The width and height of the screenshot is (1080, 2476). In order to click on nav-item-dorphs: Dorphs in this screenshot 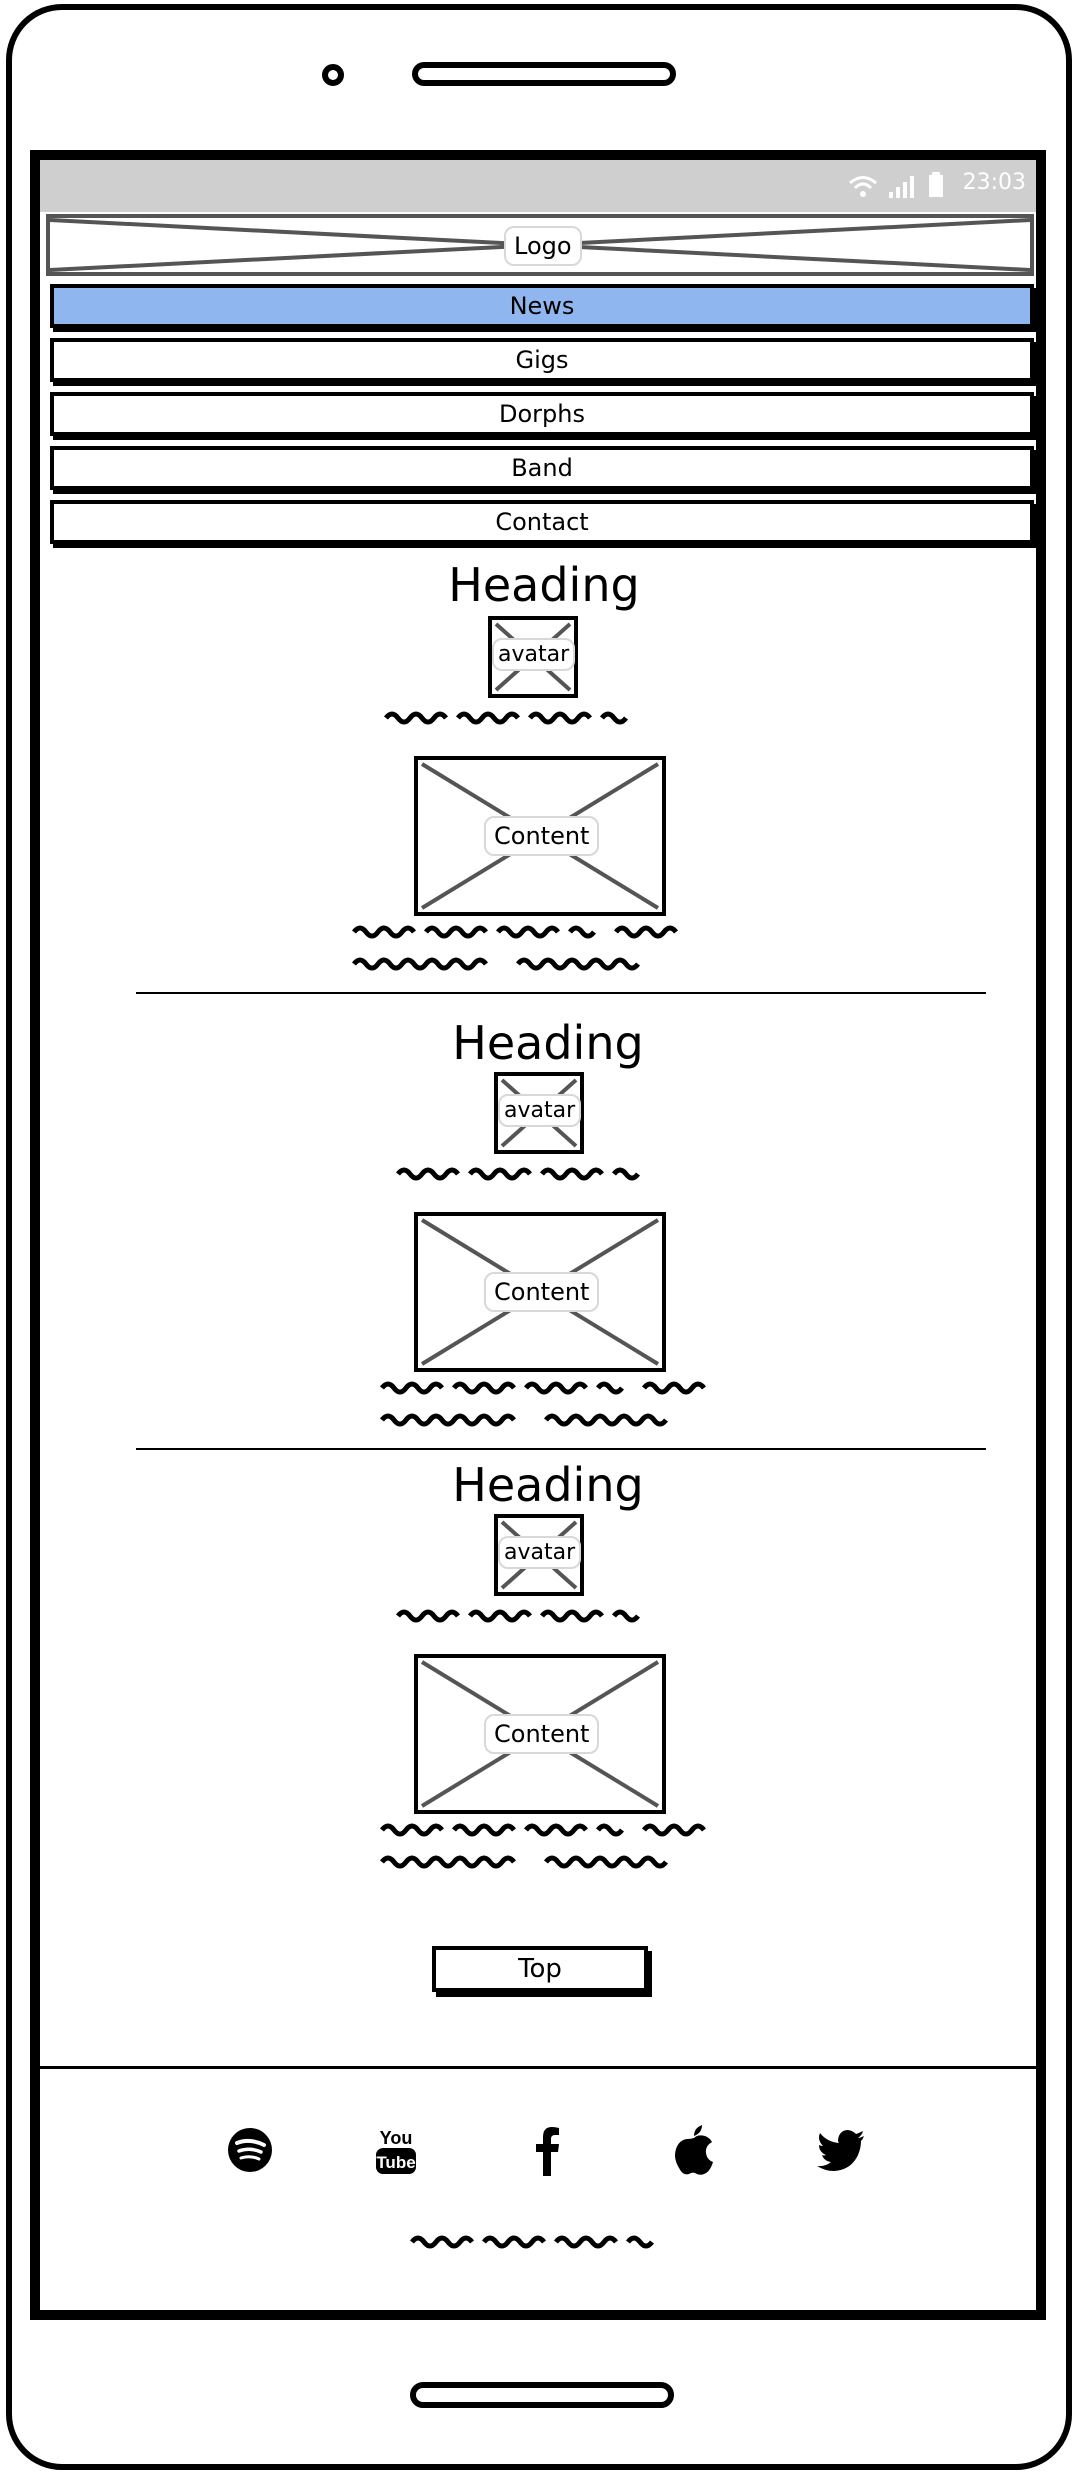, I will do `click(542, 414)`.